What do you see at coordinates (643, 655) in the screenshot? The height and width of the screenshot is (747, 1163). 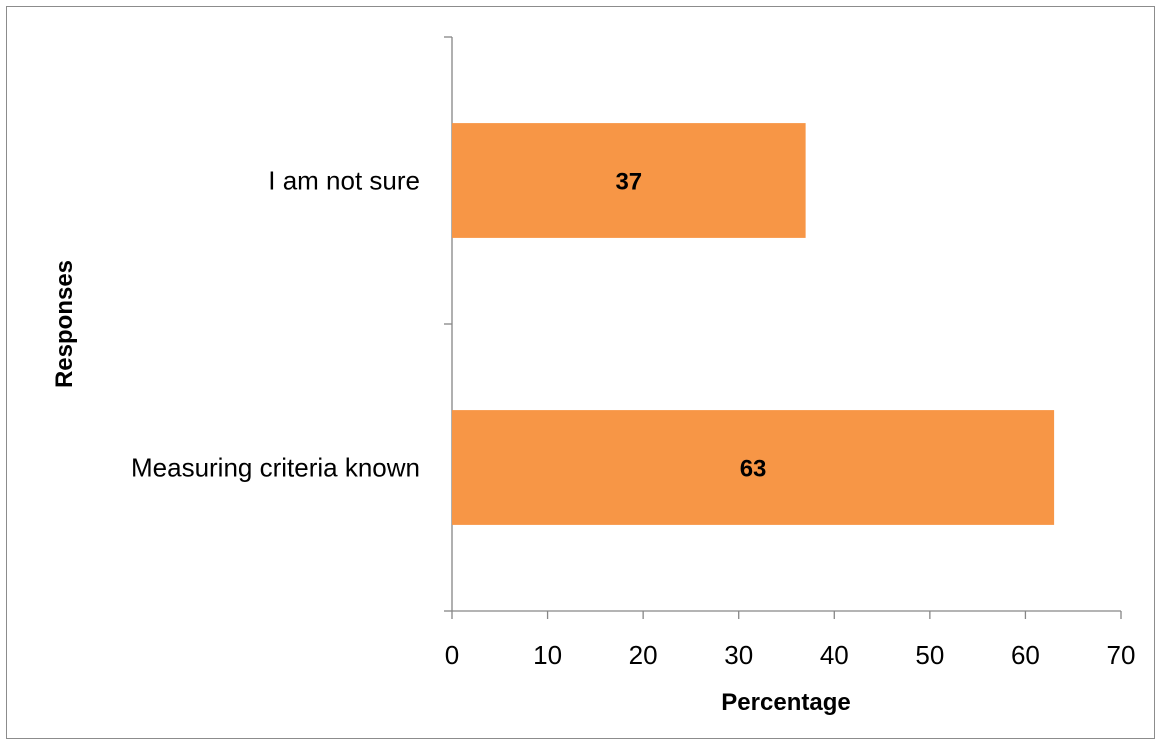 I see `x-tick-label: 20` at bounding box center [643, 655].